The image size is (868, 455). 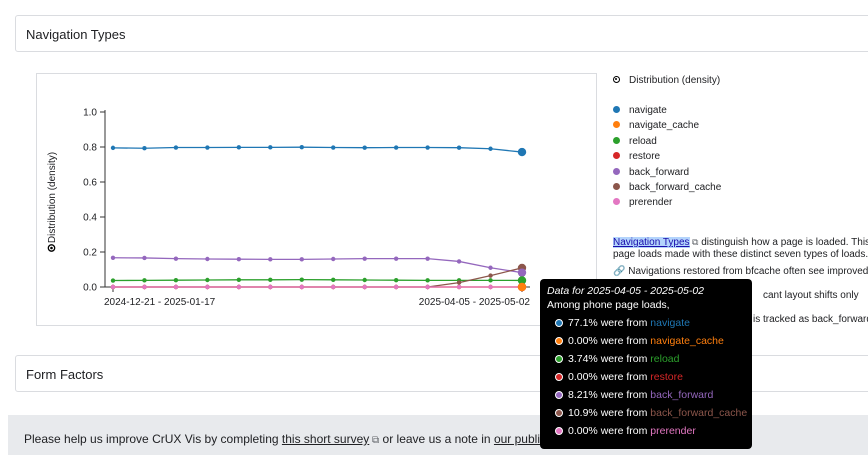 What do you see at coordinates (648, 110) in the screenshot?
I see `legend-label: navigate` at bounding box center [648, 110].